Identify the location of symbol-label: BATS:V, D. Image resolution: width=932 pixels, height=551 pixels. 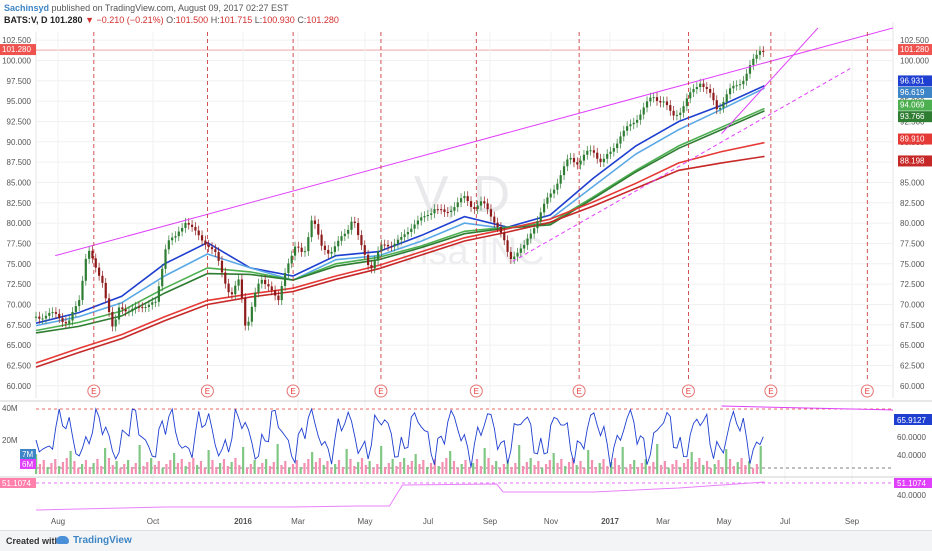
(26, 20).